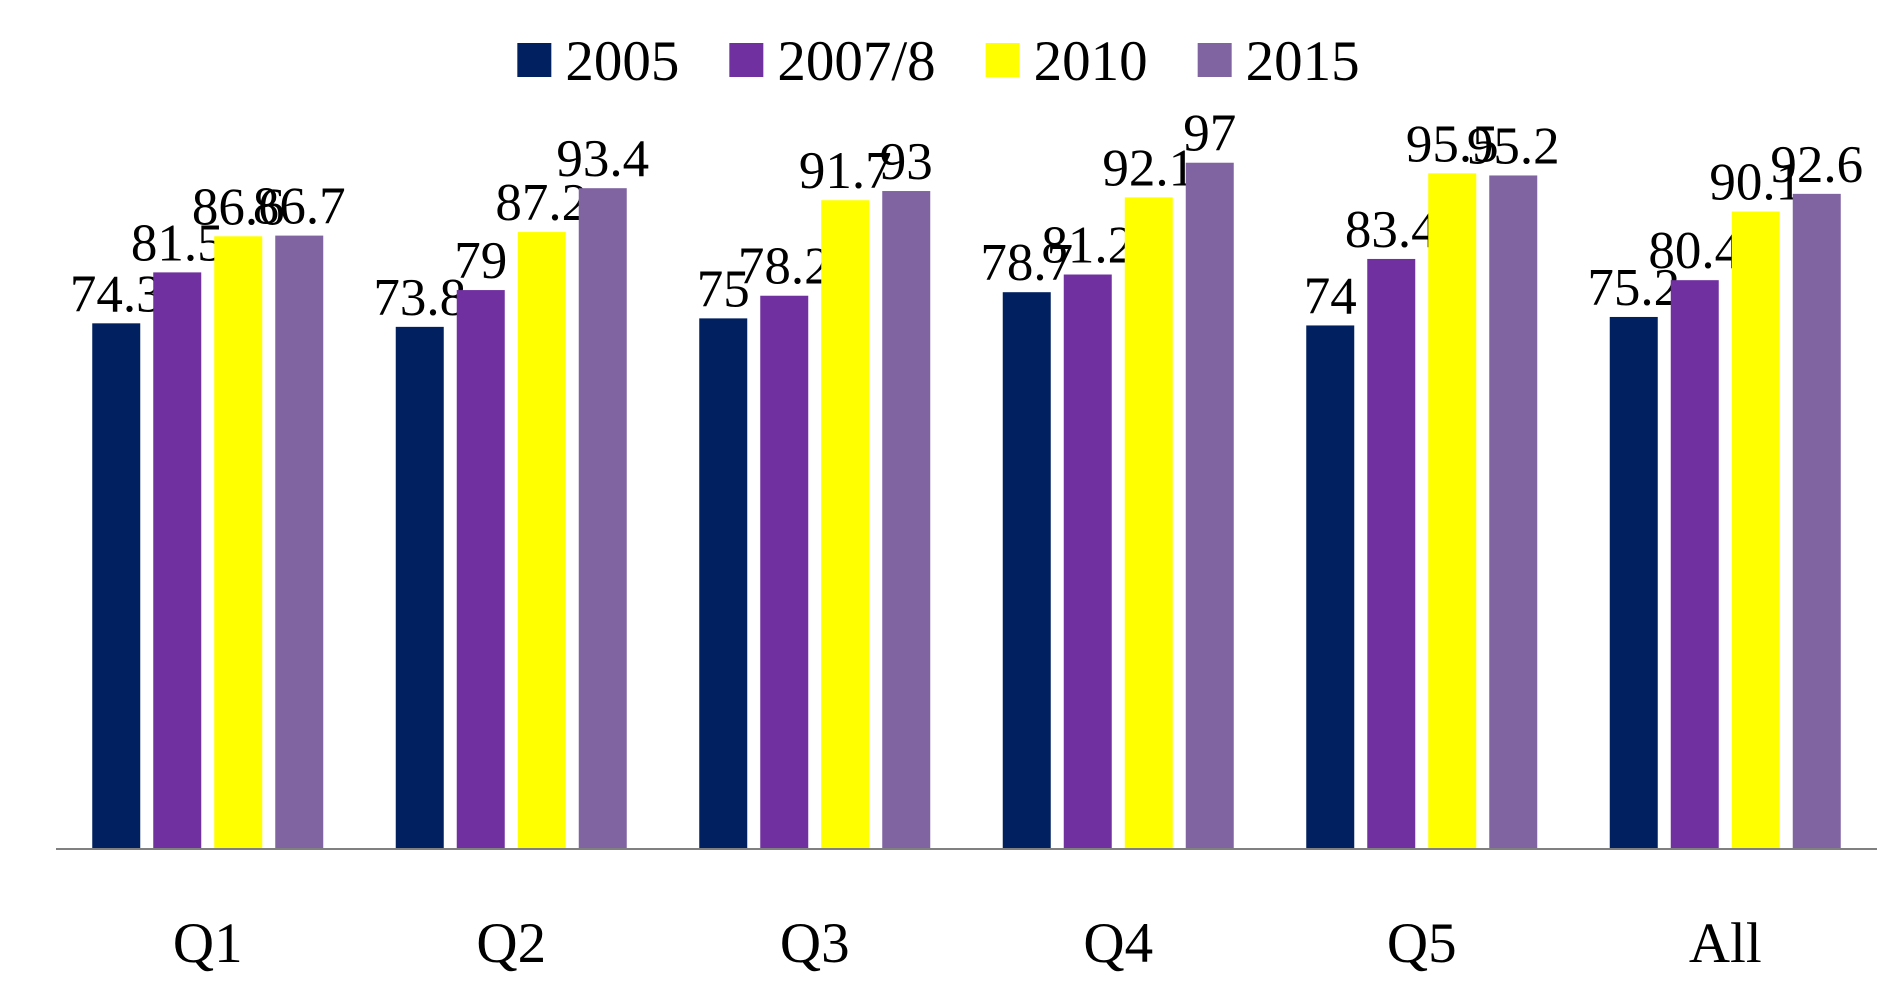 This screenshot has height=988, width=1877. Describe the element at coordinates (1694, 251) in the screenshot. I see `data-label: 80.4` at that location.